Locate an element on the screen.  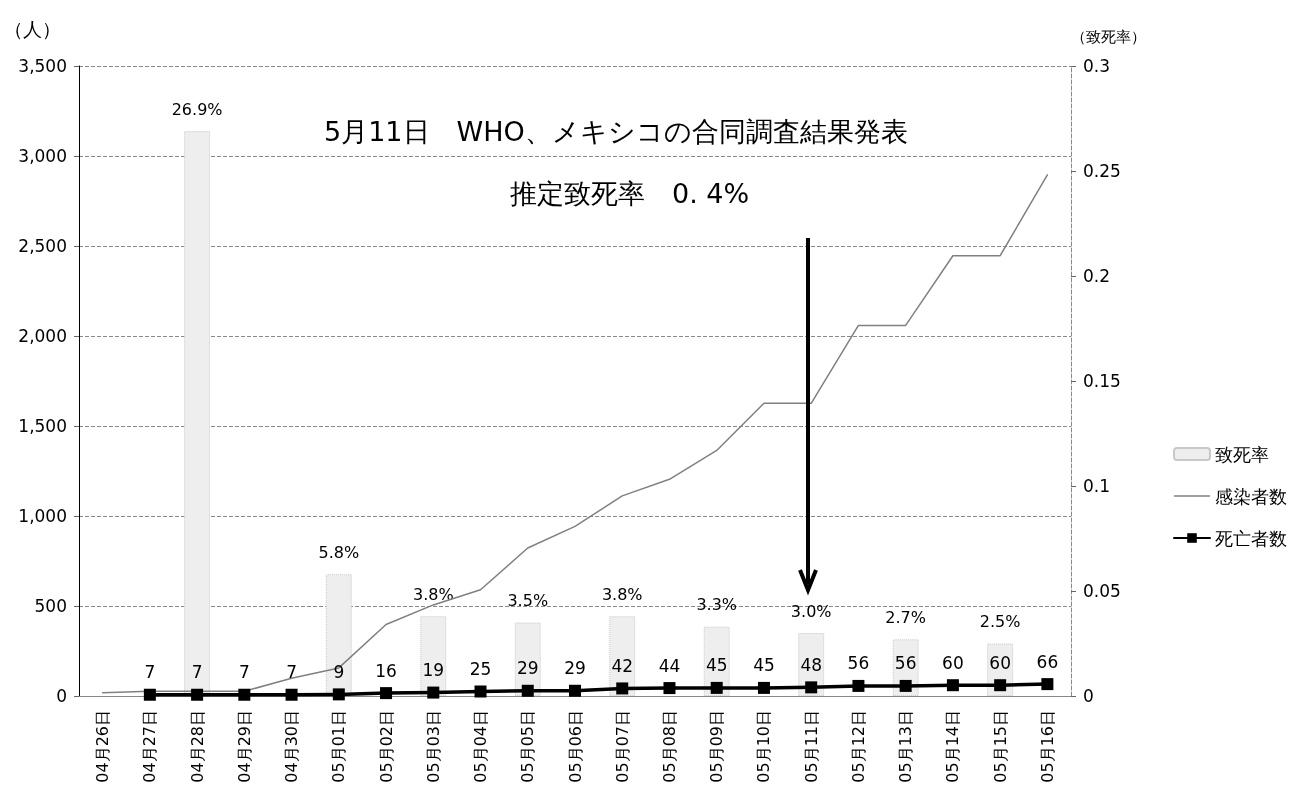
y2-tick-label: 0 is located at coordinates (1088, 696).